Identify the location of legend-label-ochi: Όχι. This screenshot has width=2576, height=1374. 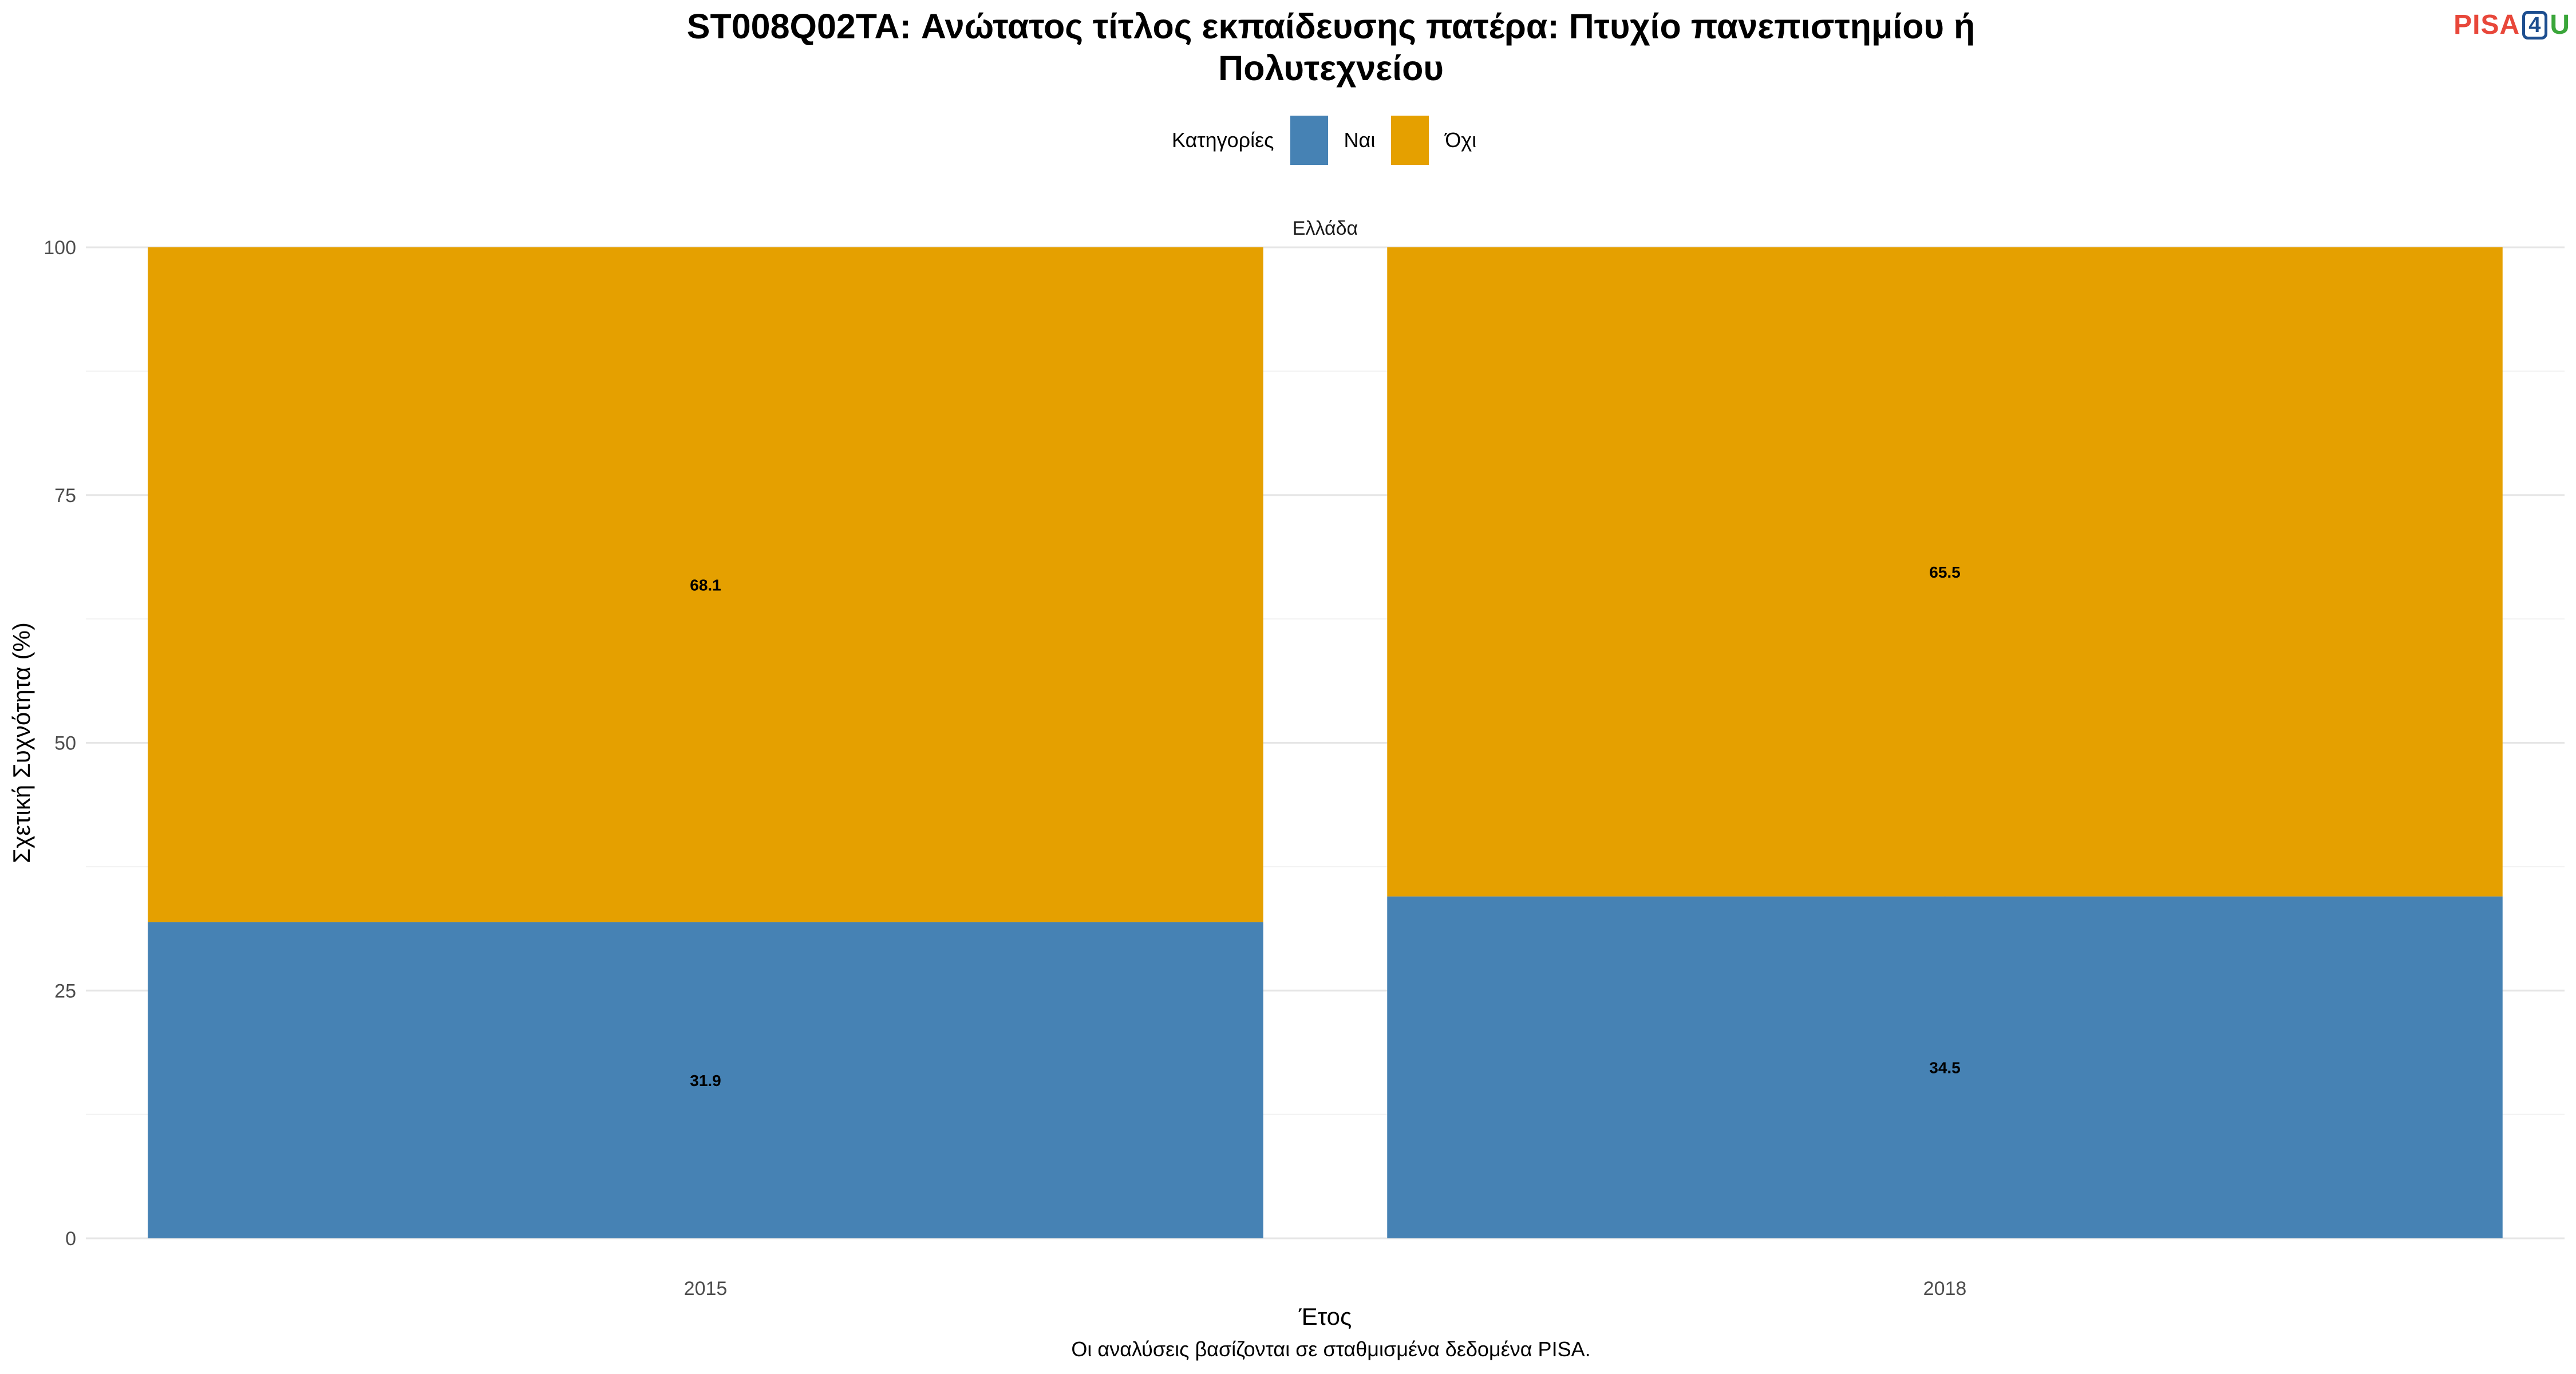
(1461, 140).